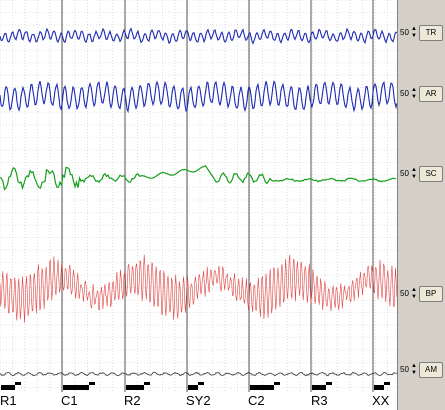 The width and height of the screenshot is (445, 410). I want to click on channel-control-bp: 50 ▲ ▼ BP, so click(422, 294).